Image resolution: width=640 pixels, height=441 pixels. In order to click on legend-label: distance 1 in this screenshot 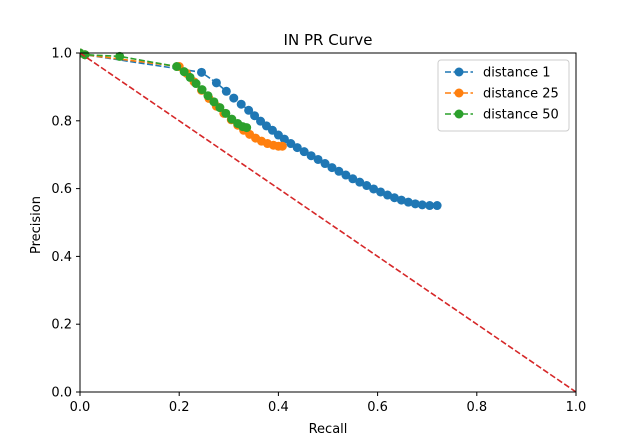, I will do `click(517, 73)`.